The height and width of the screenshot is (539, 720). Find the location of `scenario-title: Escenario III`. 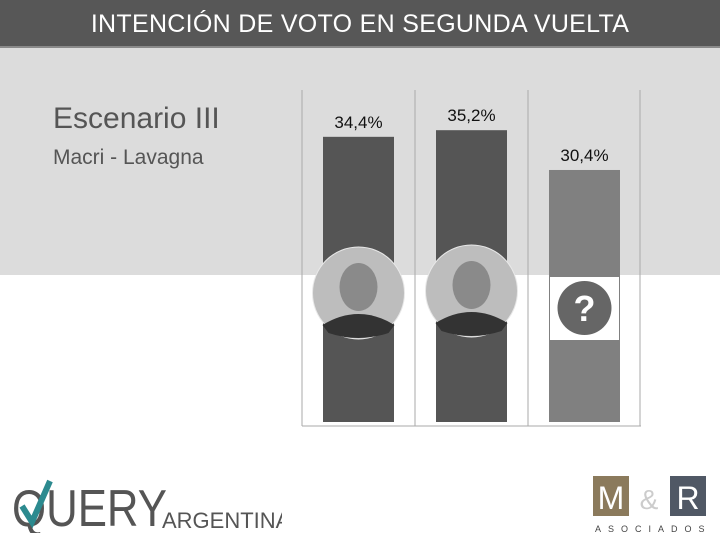

scenario-title: Escenario III is located at coordinates (136, 118).